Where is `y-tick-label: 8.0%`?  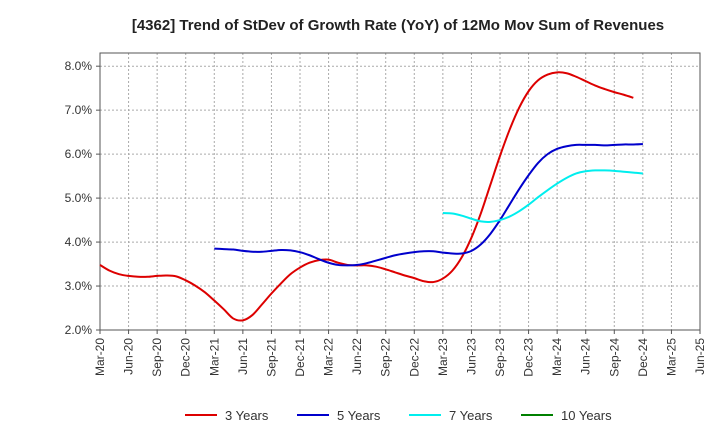
y-tick-label: 8.0% is located at coordinates (79, 66).